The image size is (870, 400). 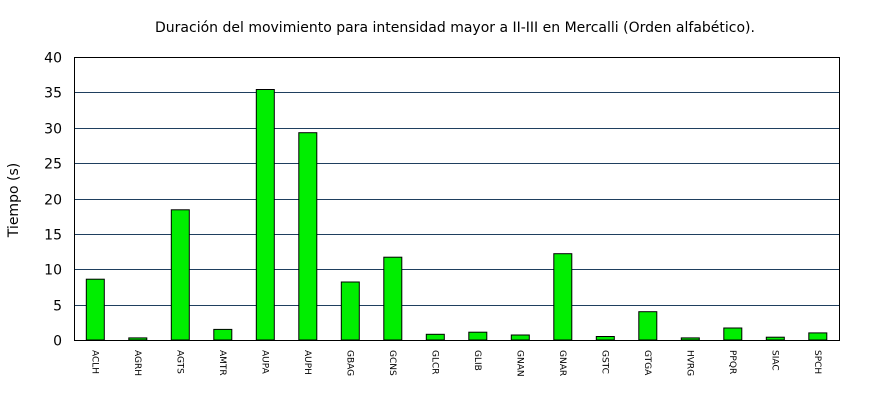 I want to click on bar-ppqr, so click(x=733, y=334).